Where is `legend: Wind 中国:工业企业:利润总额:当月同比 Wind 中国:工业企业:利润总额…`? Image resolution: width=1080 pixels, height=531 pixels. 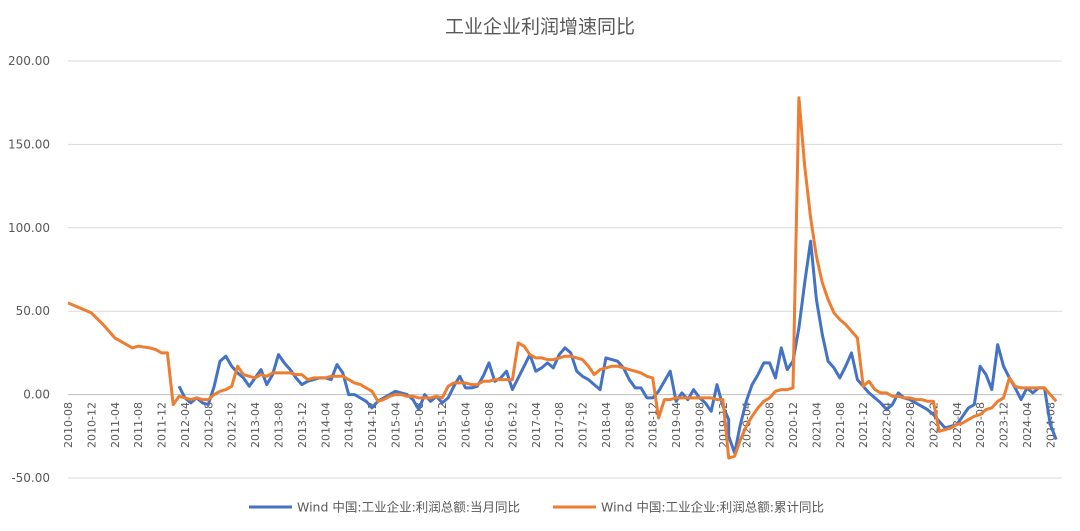 legend: Wind 中国:工业企业:利润总额:当月同比 Wind 中国:工业企业:利润总额… is located at coordinates (536, 507).